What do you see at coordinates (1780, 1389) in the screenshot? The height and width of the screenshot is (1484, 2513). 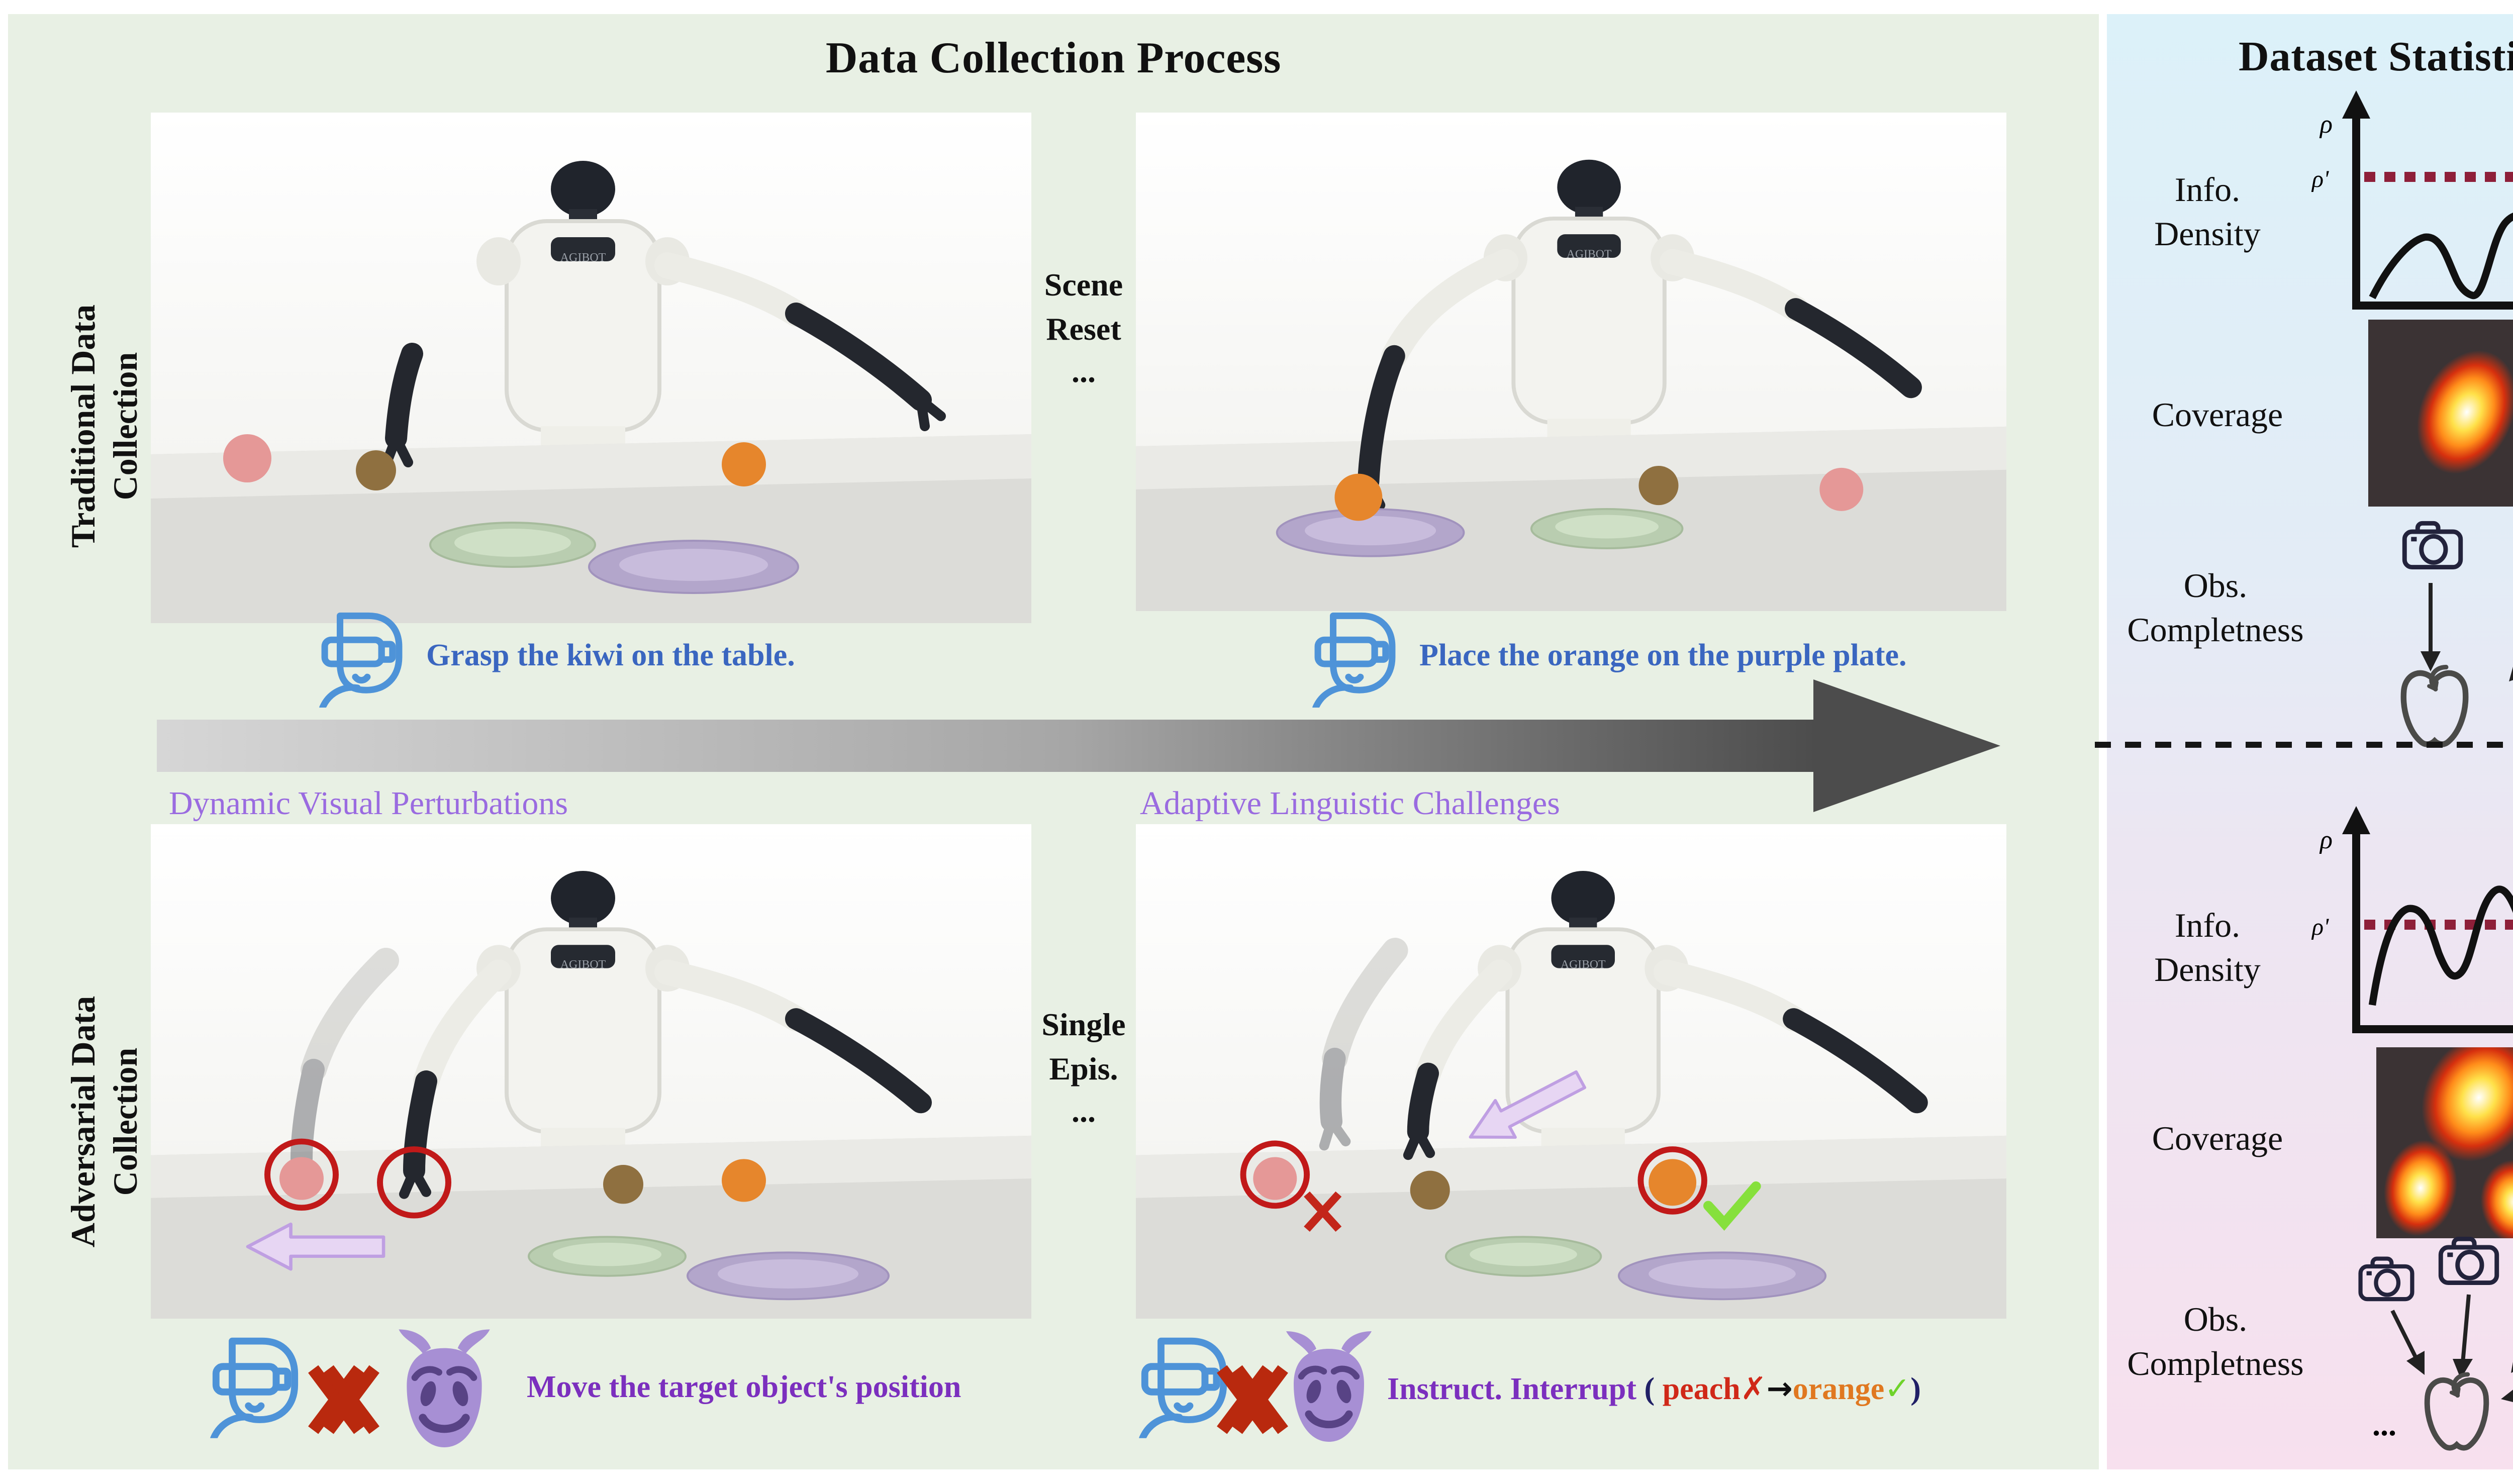 I see `arrow-glyph: →` at bounding box center [1780, 1389].